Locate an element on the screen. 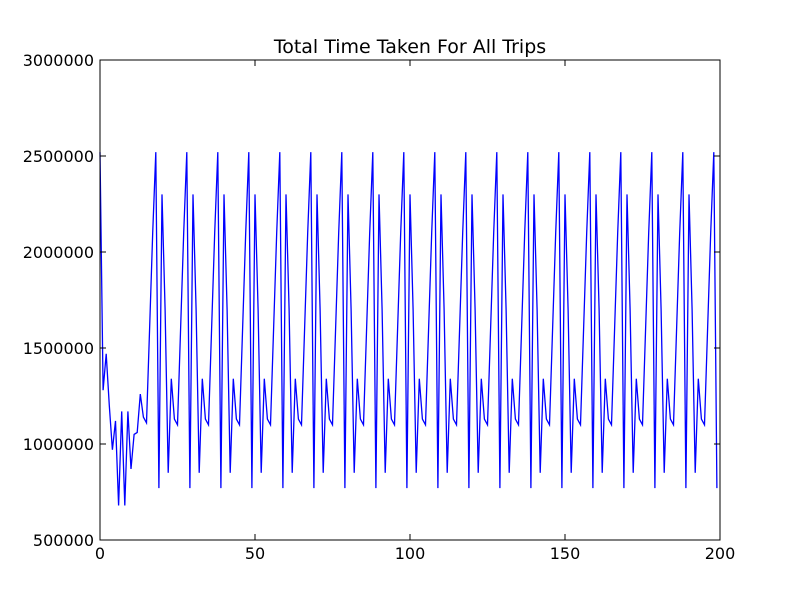 The height and width of the screenshot is (600, 800). y-tick-label: 1000000 is located at coordinates (58, 444).